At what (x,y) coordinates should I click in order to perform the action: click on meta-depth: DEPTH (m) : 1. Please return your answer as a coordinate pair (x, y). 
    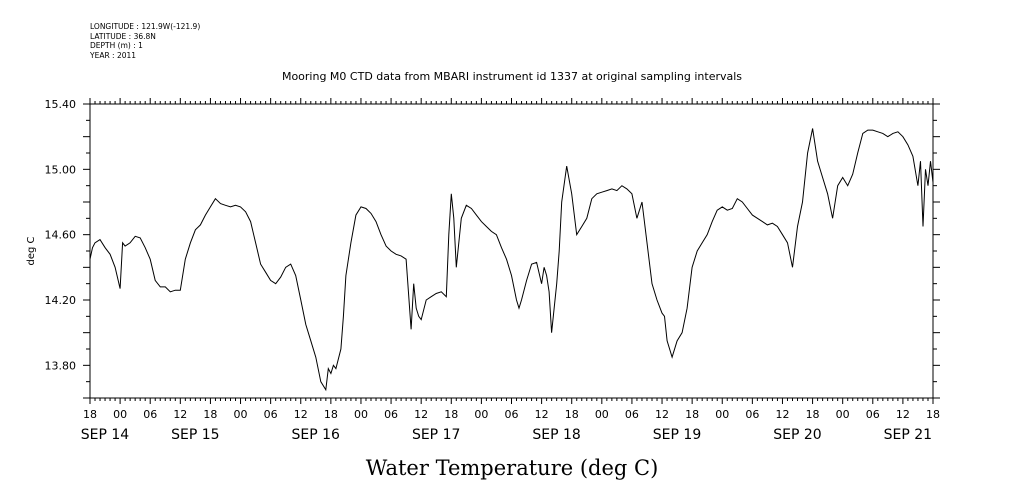
    Looking at the image, I should click on (116, 45).